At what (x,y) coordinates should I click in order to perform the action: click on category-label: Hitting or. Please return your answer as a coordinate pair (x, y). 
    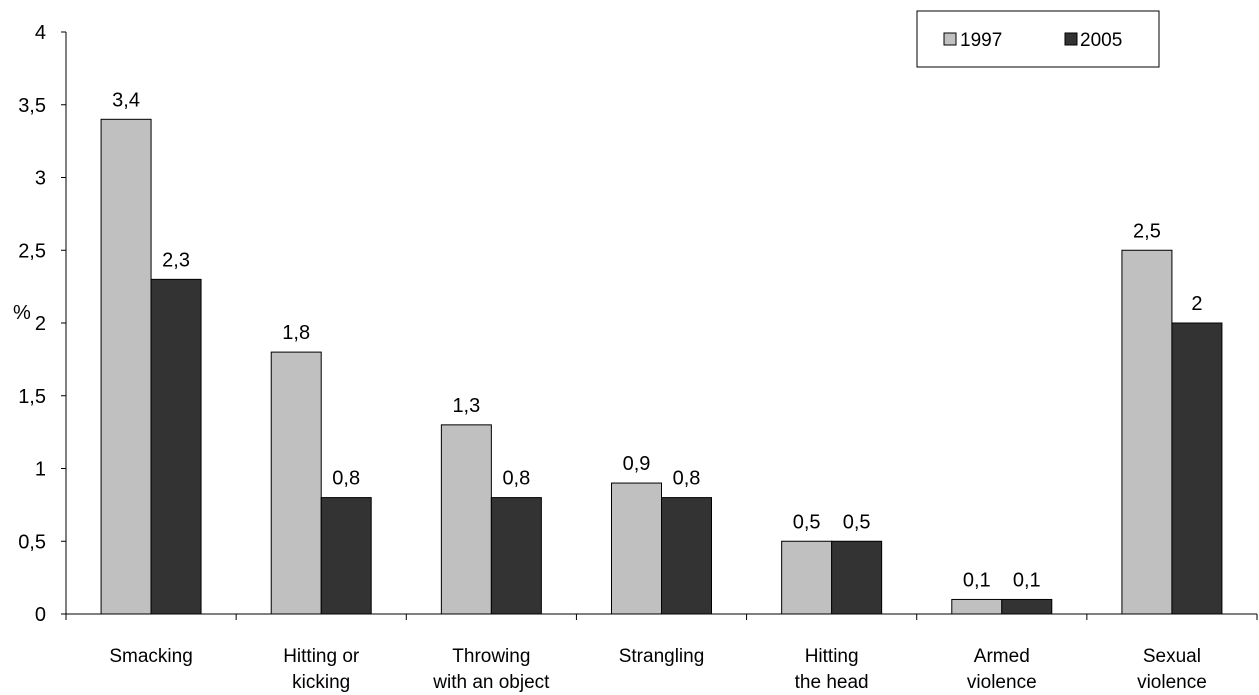
    Looking at the image, I should click on (321, 656).